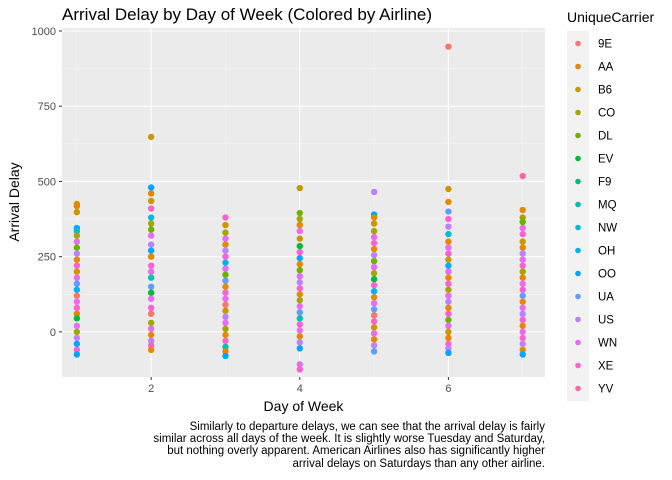  What do you see at coordinates (47, 182) in the screenshot?
I see `y-tick-label: 500` at bounding box center [47, 182].